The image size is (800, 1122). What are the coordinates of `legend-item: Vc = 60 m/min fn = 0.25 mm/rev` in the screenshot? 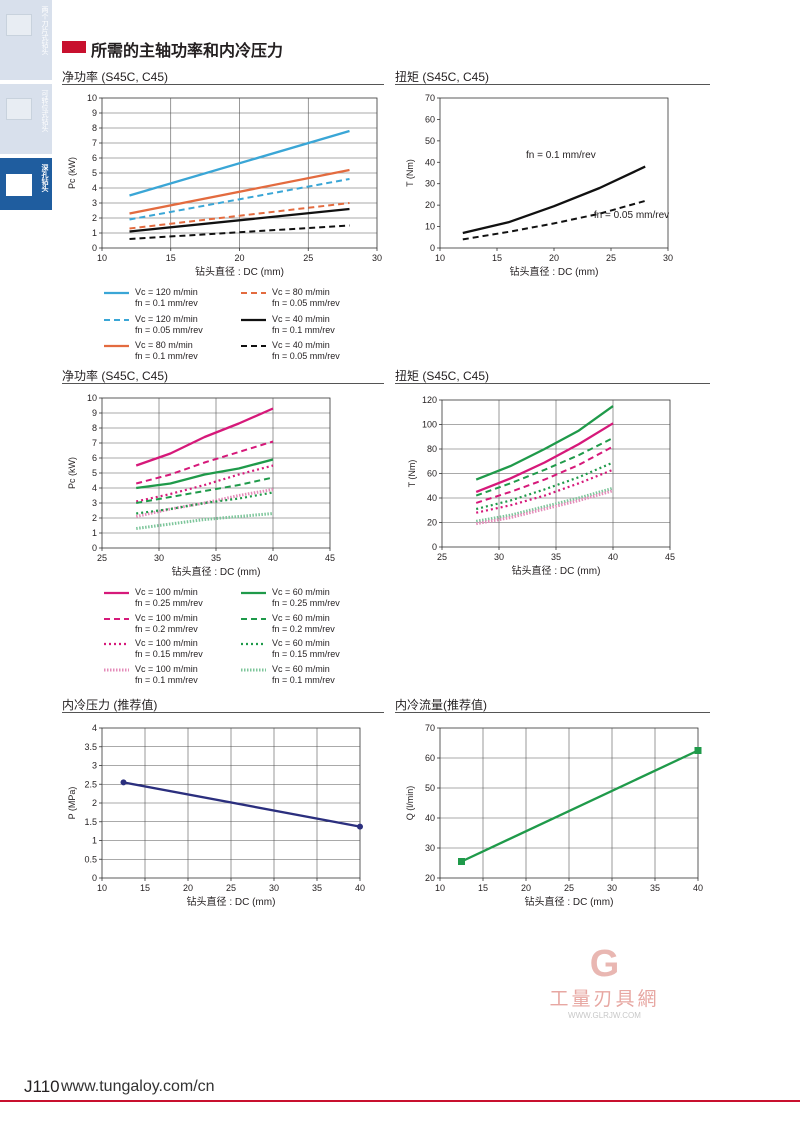 It's located at (315, 599).